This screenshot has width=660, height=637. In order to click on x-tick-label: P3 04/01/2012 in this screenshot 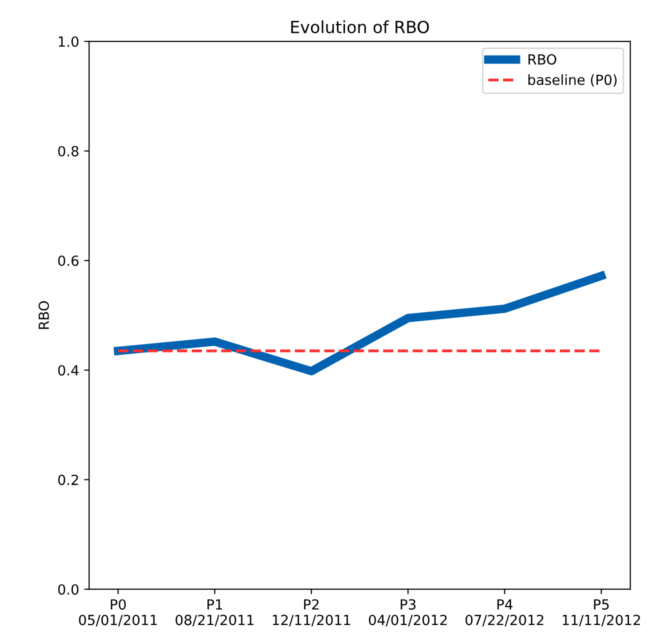, I will do `click(407, 612)`.